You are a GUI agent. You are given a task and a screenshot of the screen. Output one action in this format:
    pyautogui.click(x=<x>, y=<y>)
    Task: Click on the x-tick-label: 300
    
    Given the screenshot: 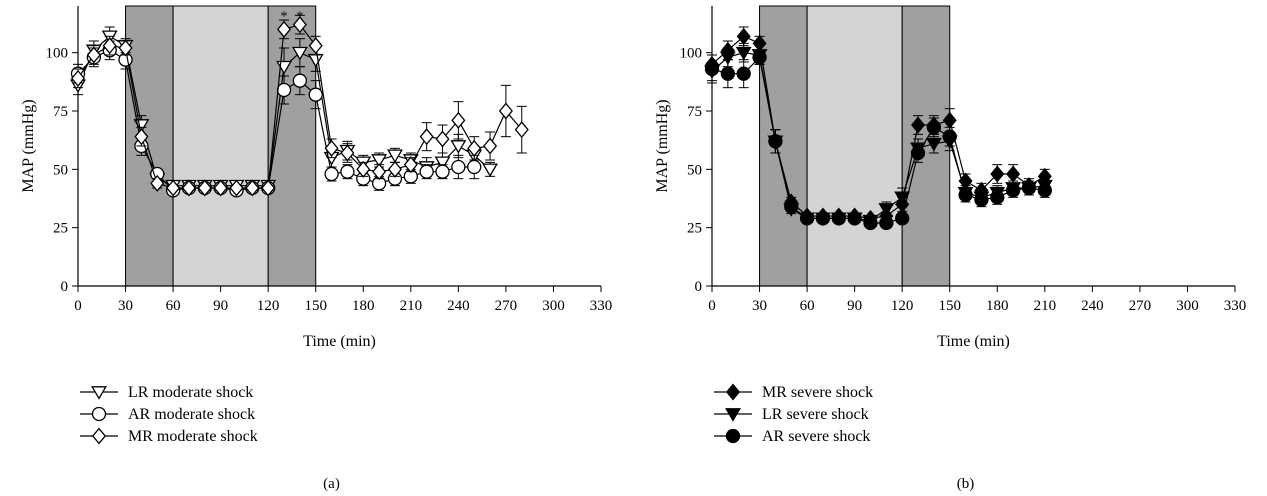 What is the action you would take?
    pyautogui.click(x=553, y=306)
    